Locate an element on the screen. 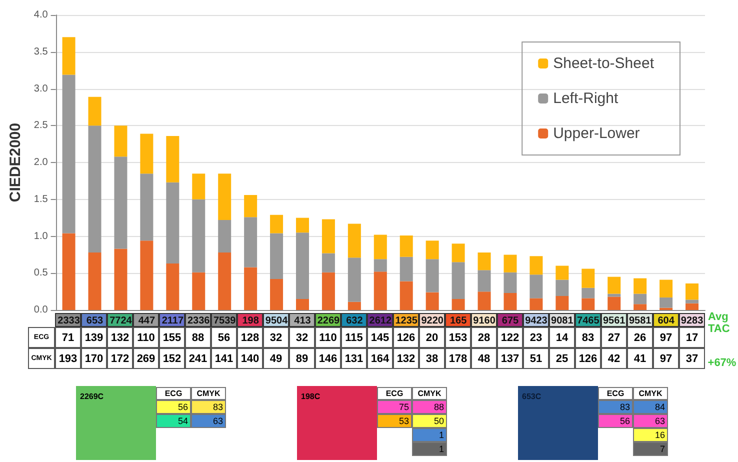 Image resolution: width=738 pixels, height=462 pixels. text: 41 is located at coordinates (640, 358).